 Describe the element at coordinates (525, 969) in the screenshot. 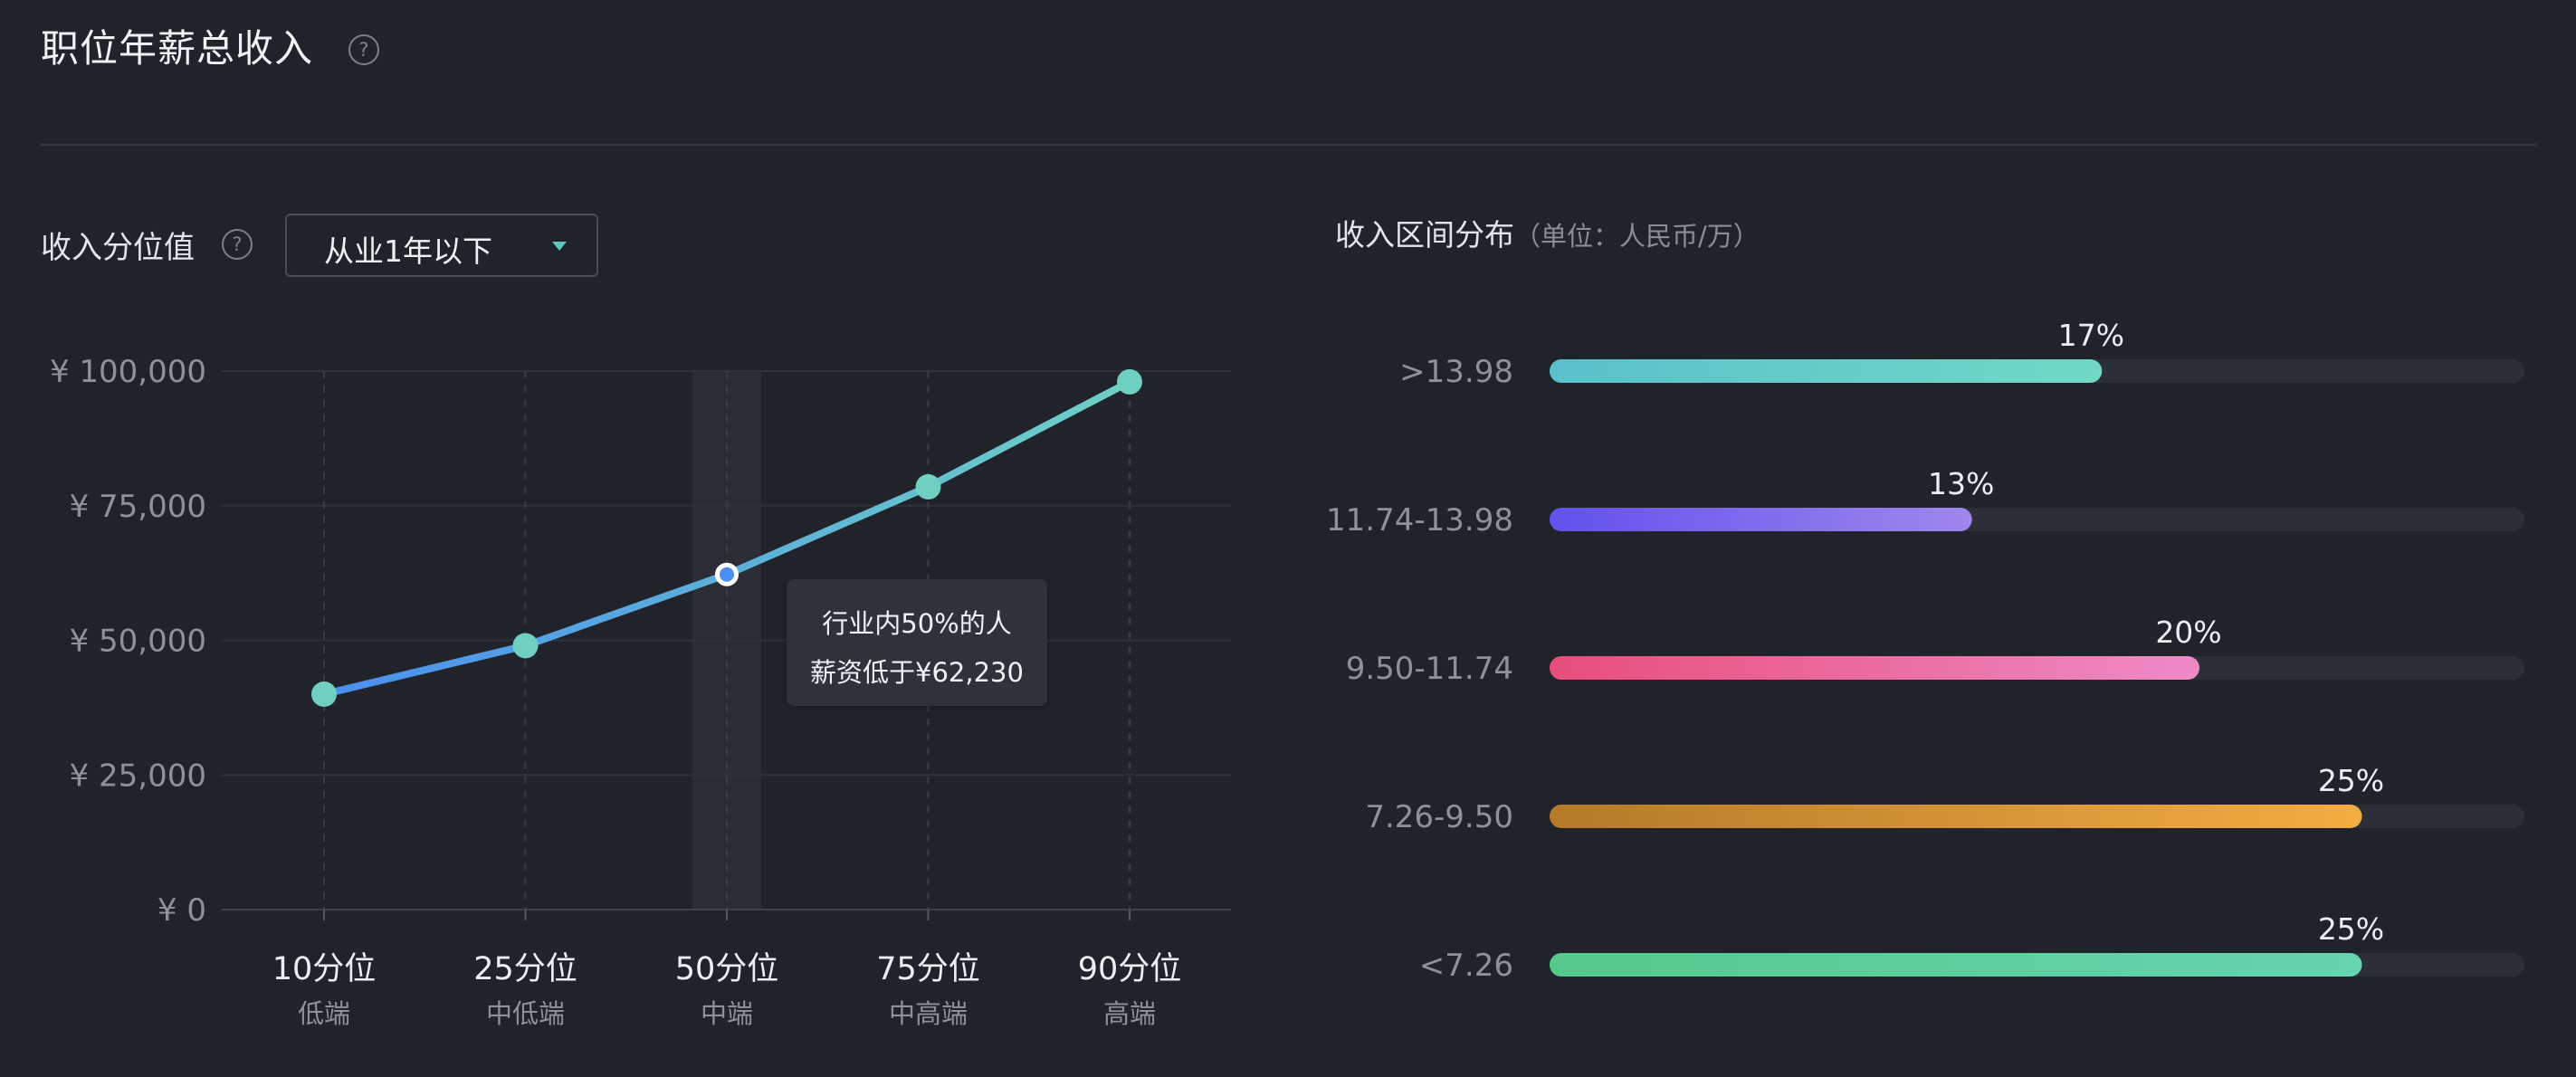

I see `x-tick-label: 25分位` at that location.